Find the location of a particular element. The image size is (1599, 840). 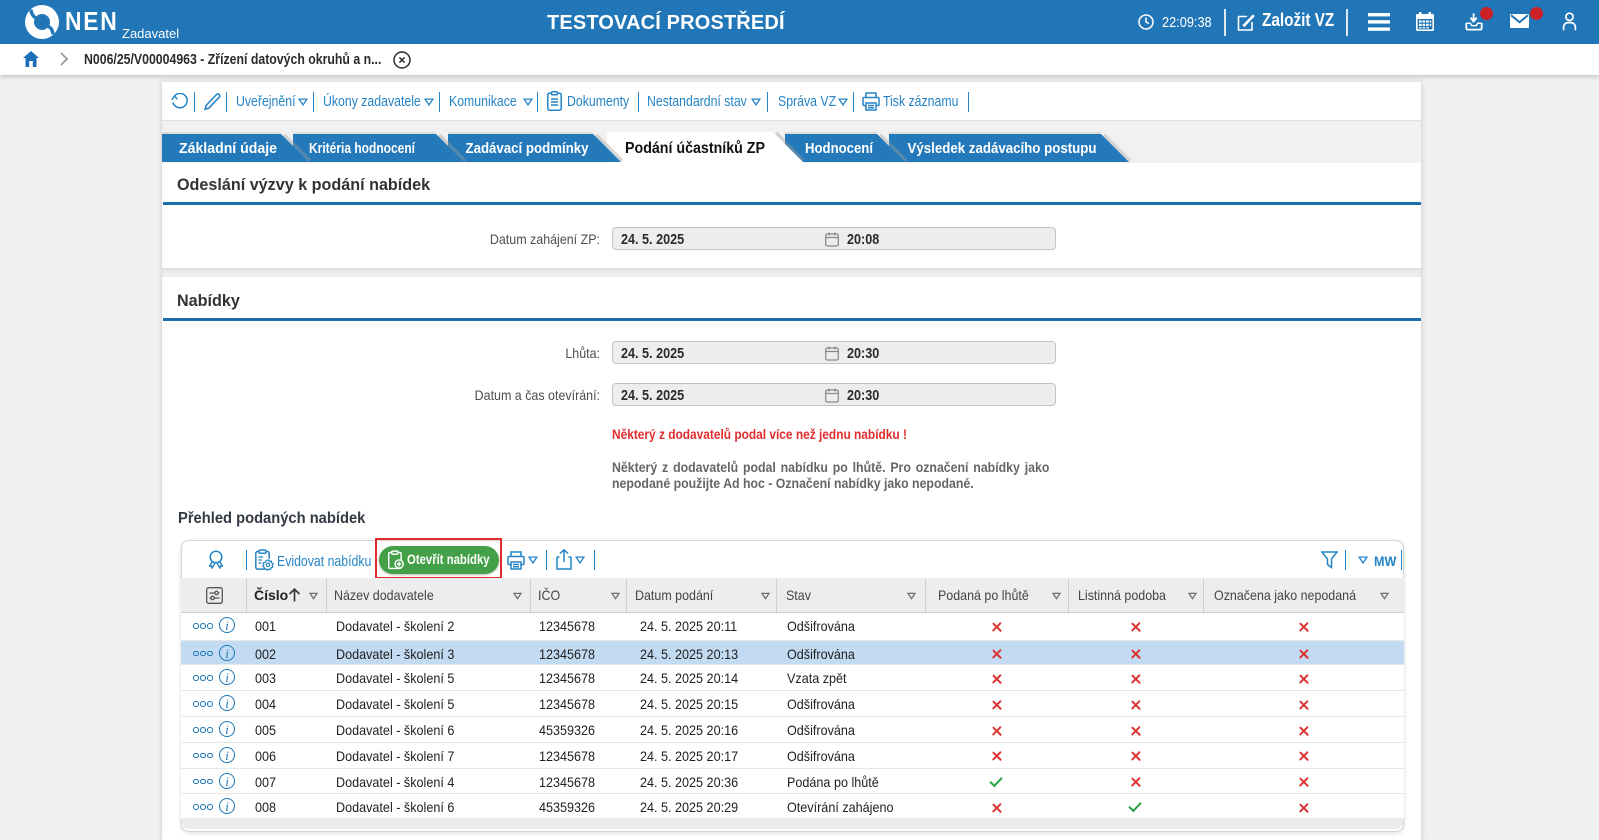

svg-text: Zadávací podmínky is located at coordinates (527, 149).